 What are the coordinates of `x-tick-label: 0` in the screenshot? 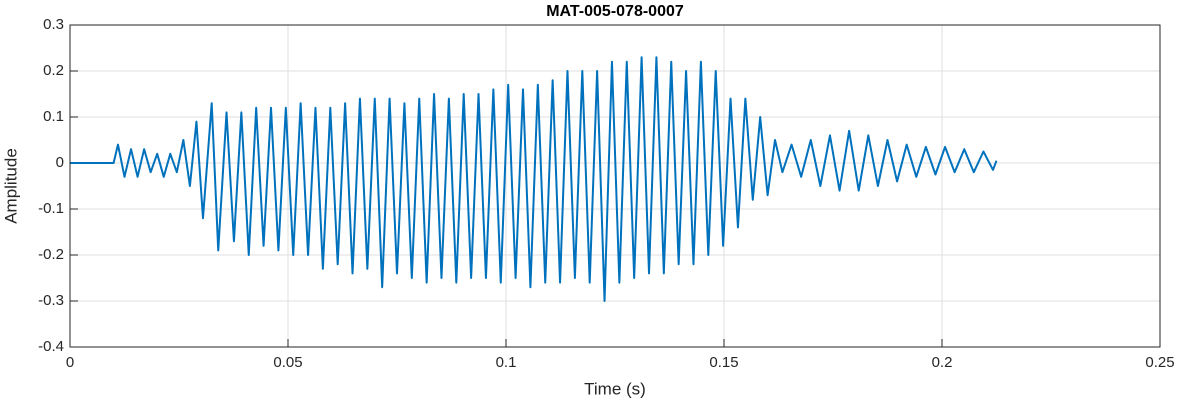 It's located at (70, 362).